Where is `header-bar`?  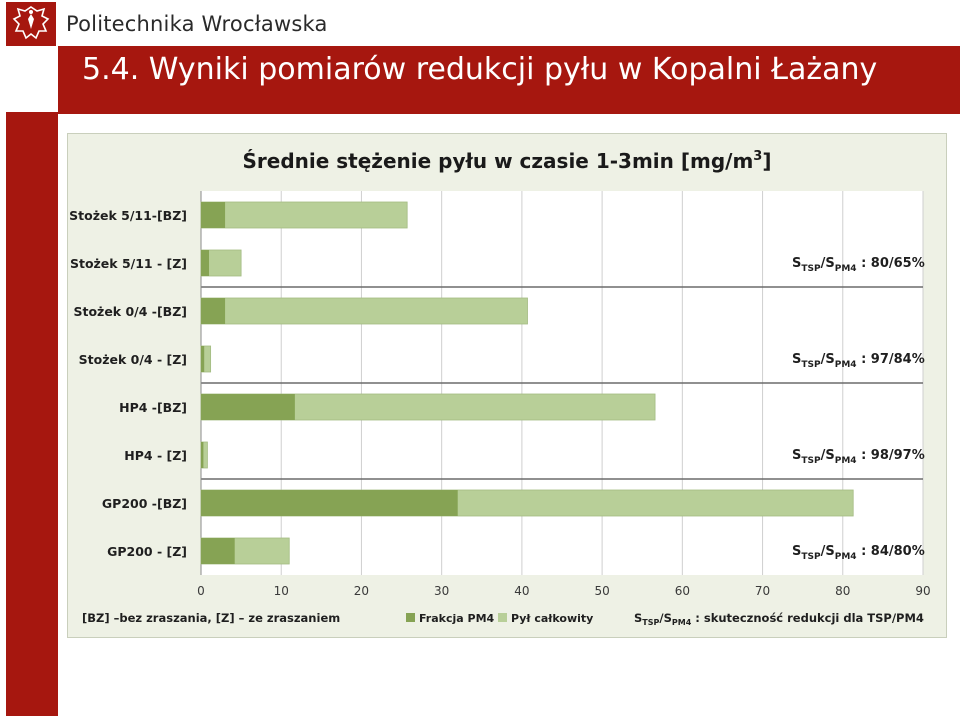 header-bar is located at coordinates (509, 80).